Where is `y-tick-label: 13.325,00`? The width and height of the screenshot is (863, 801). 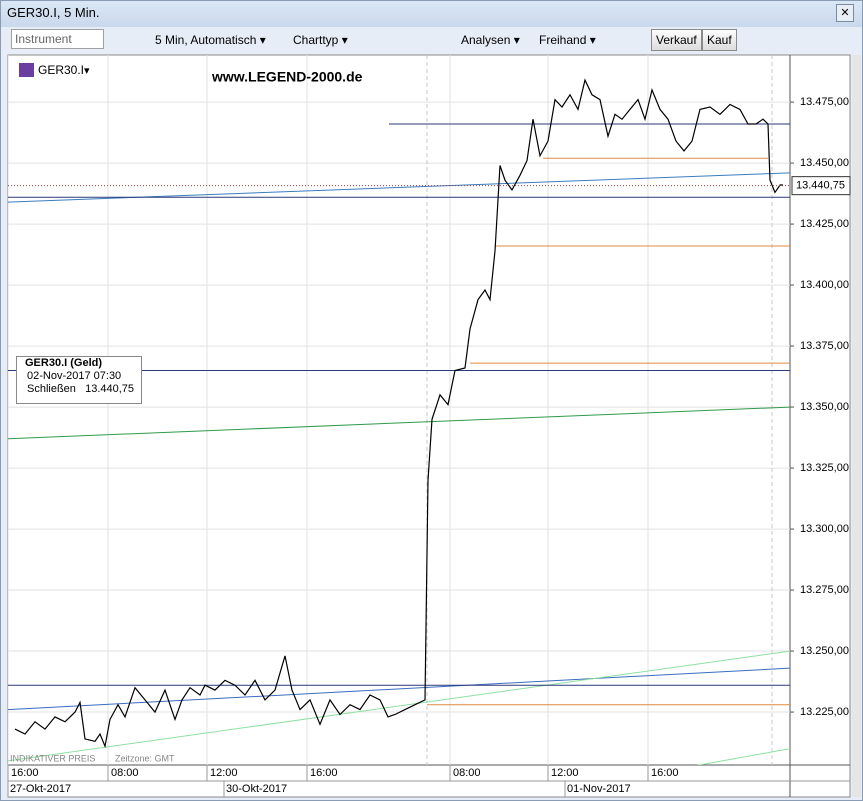 y-tick-label: 13.325,00 is located at coordinates (824, 468).